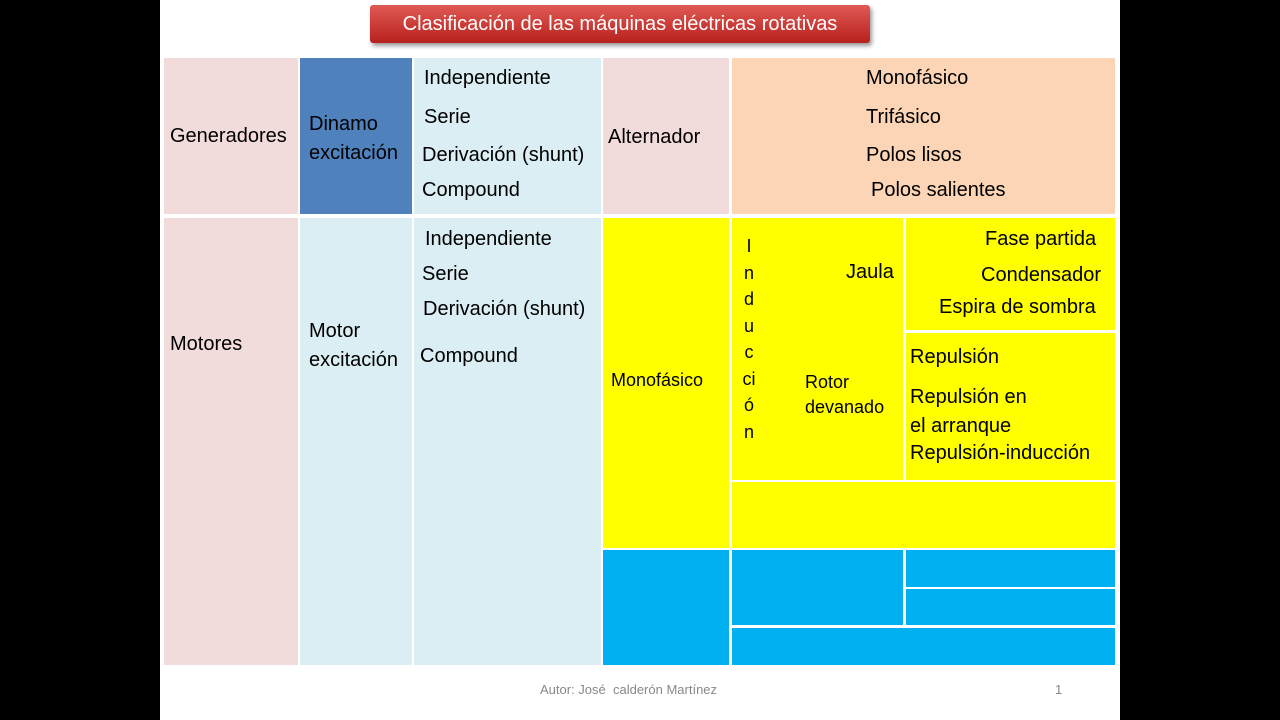 Image resolution: width=1280 pixels, height=720 pixels. Describe the element at coordinates (206, 344) in the screenshot. I see `row-label: Motores` at that location.